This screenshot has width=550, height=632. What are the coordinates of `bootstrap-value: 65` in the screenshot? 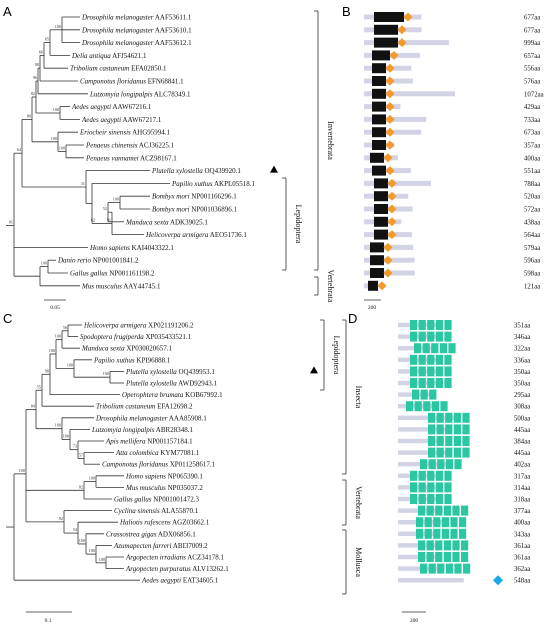 It's located at (47, 39).